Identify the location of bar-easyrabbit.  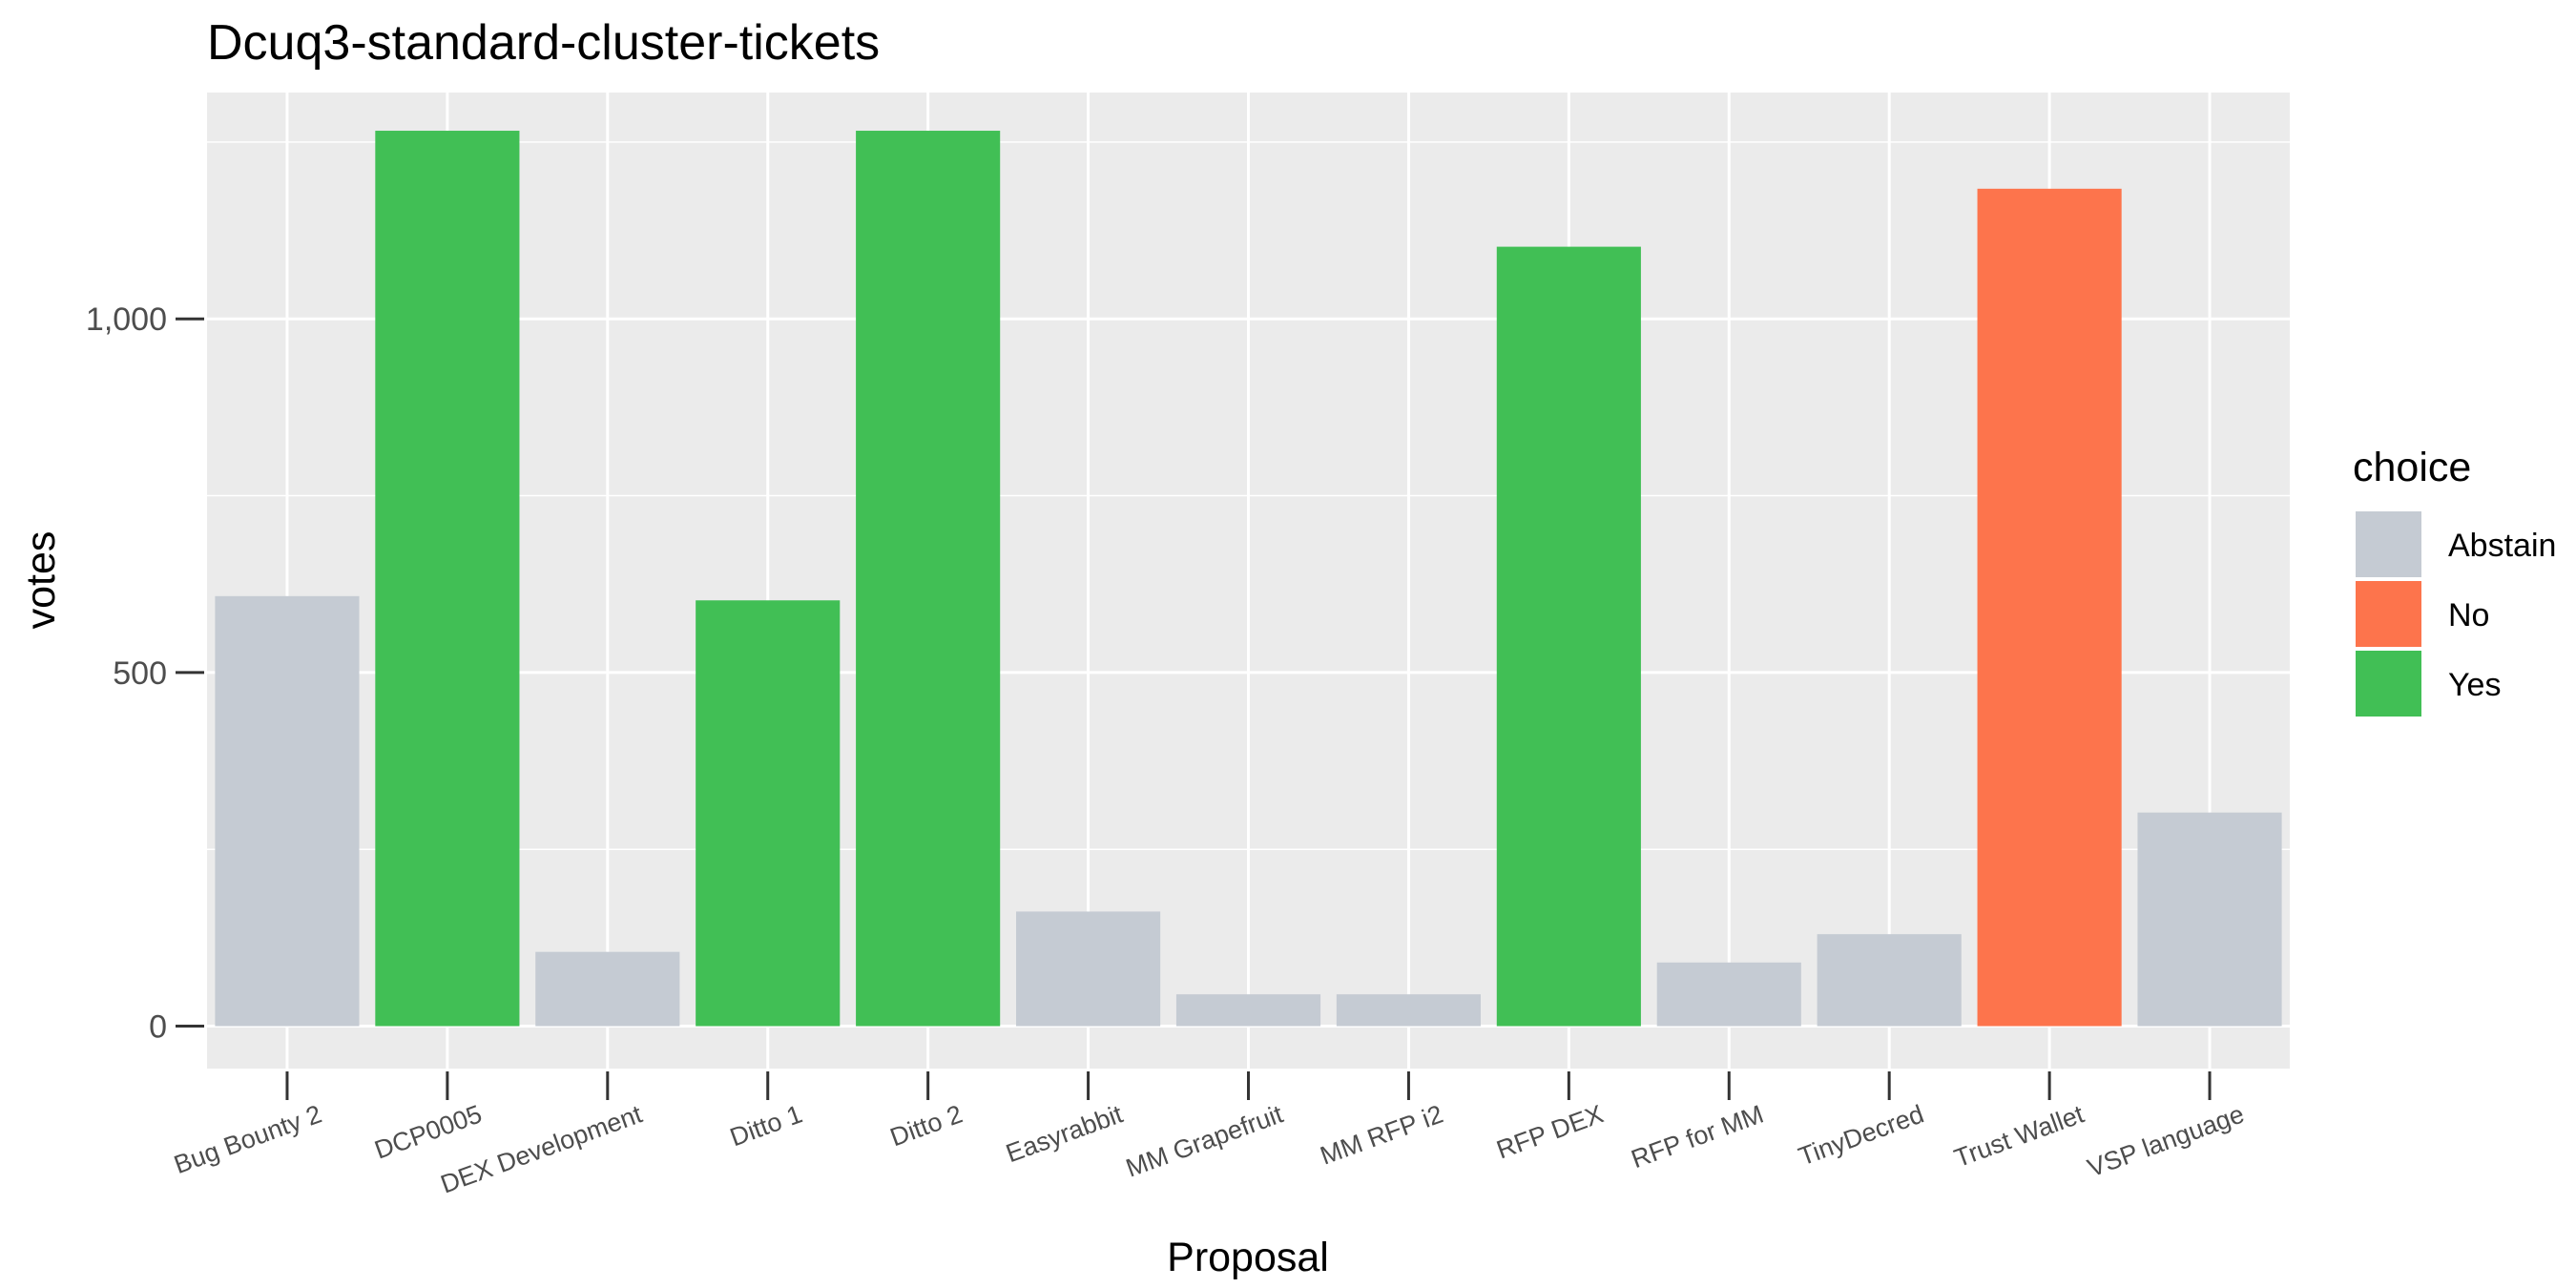
(1088, 969).